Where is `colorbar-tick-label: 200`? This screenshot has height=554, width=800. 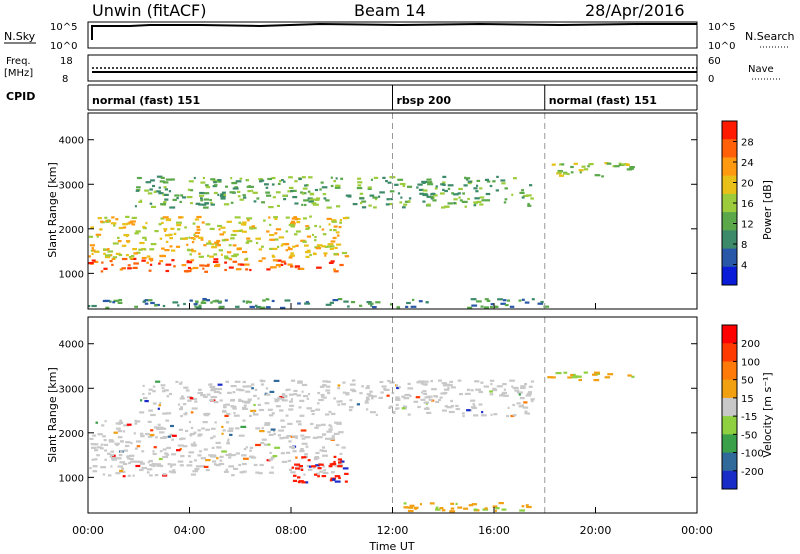
colorbar-tick-label: 200 is located at coordinates (750, 344).